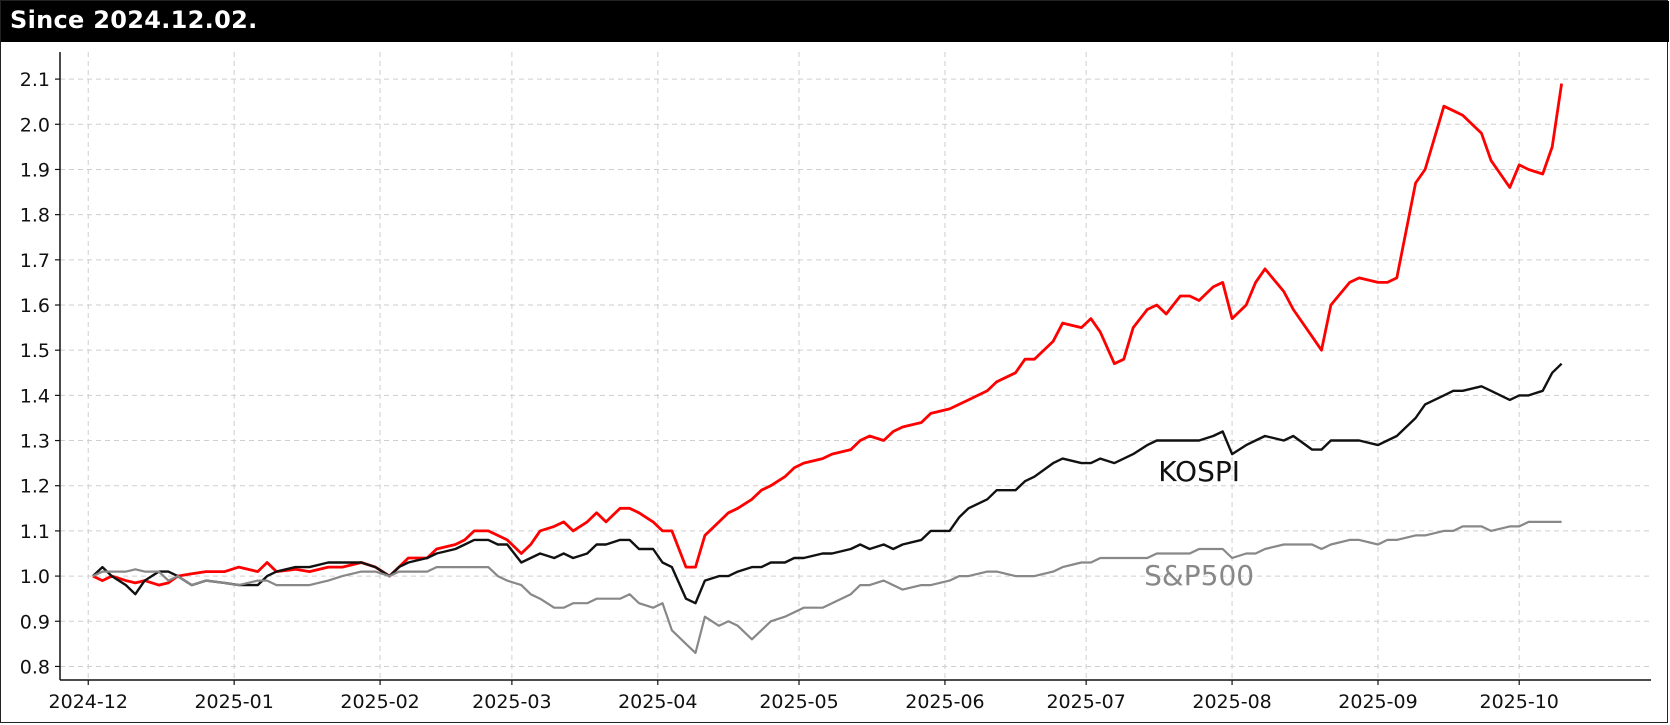  What do you see at coordinates (835, 21) in the screenshot?
I see `title-bar: Since 2024.12.02.` at bounding box center [835, 21].